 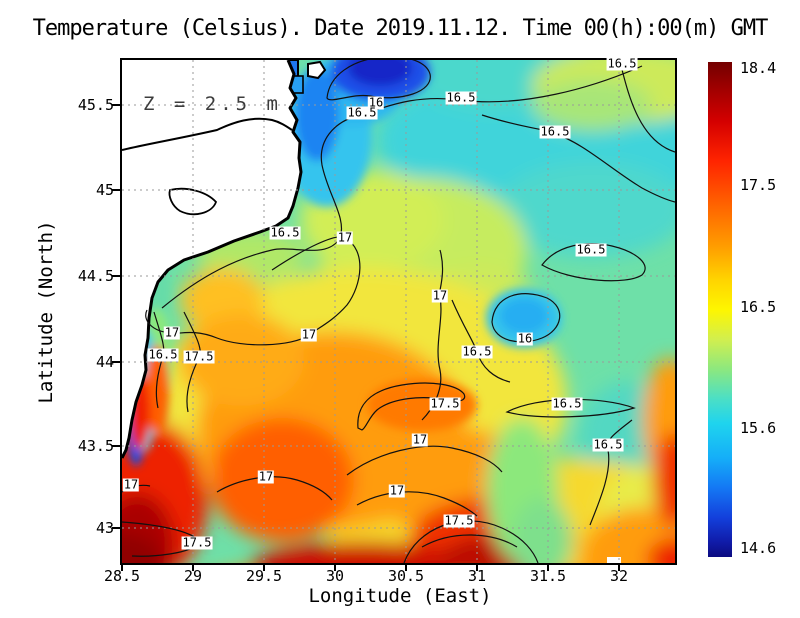 I want to click on colorbar-tick-label: 15.6, so click(x=758, y=428).